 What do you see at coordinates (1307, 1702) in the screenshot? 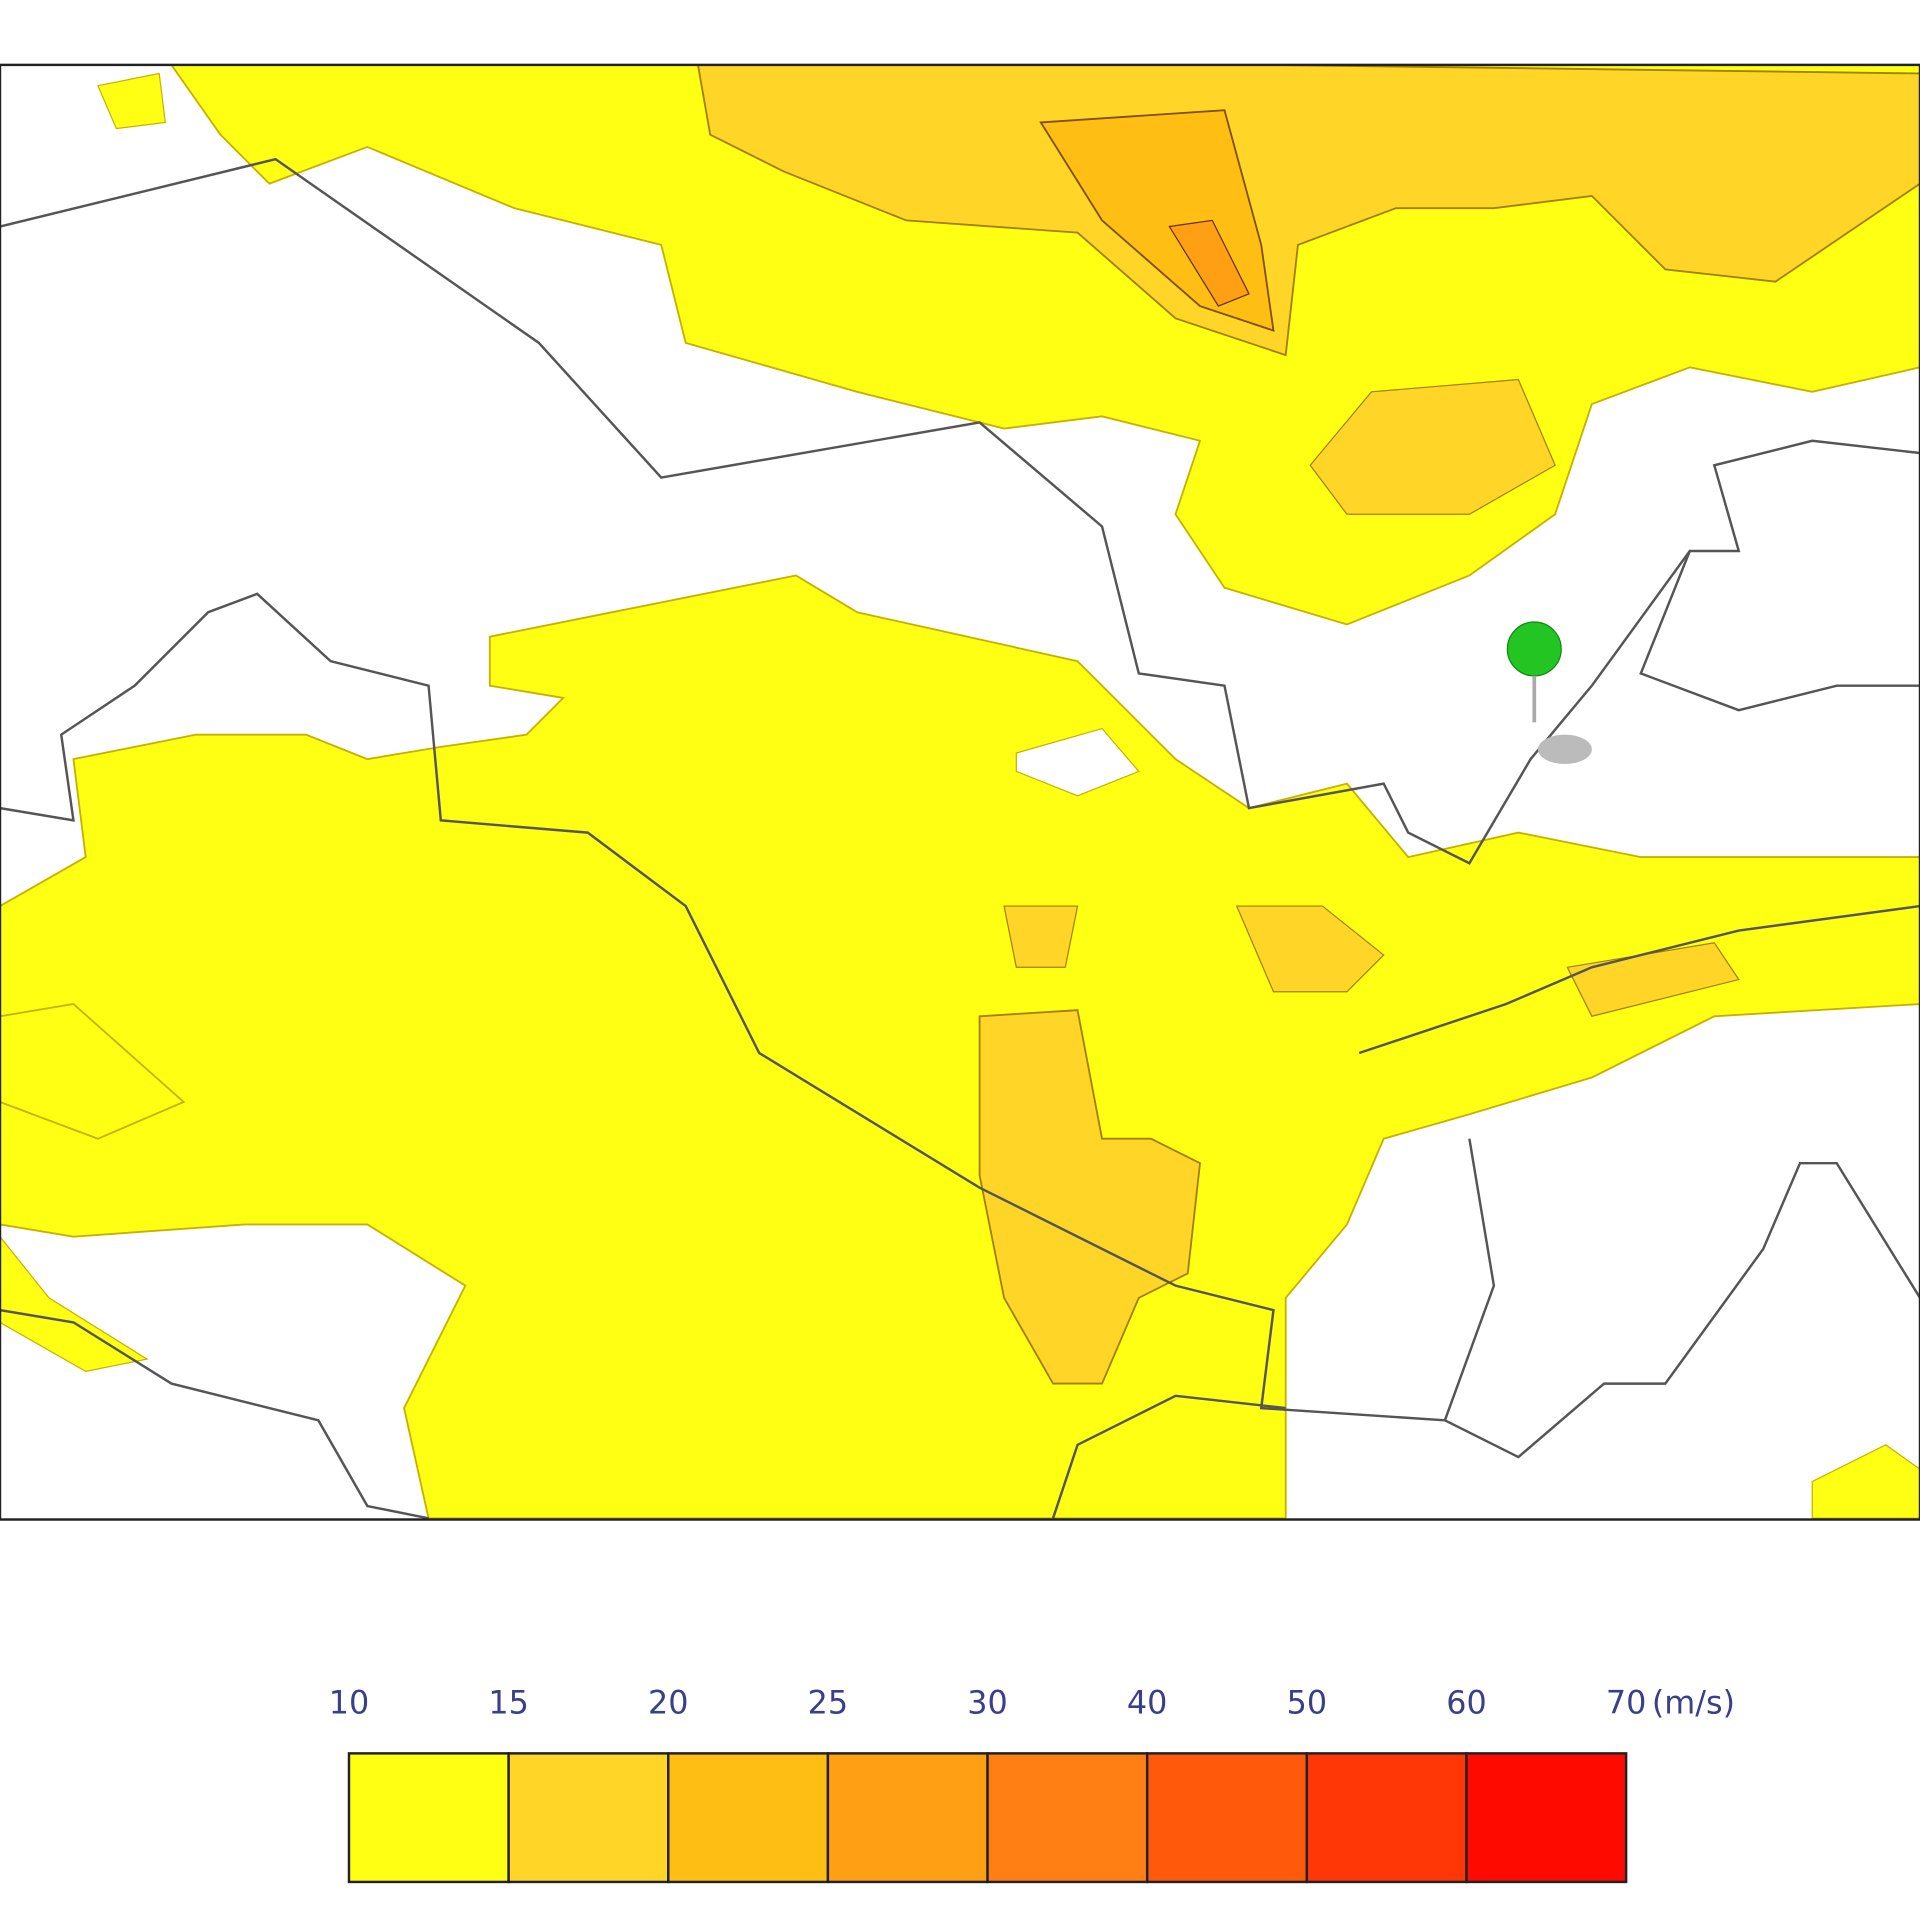
I see `legend-tick-label: 50` at bounding box center [1307, 1702].